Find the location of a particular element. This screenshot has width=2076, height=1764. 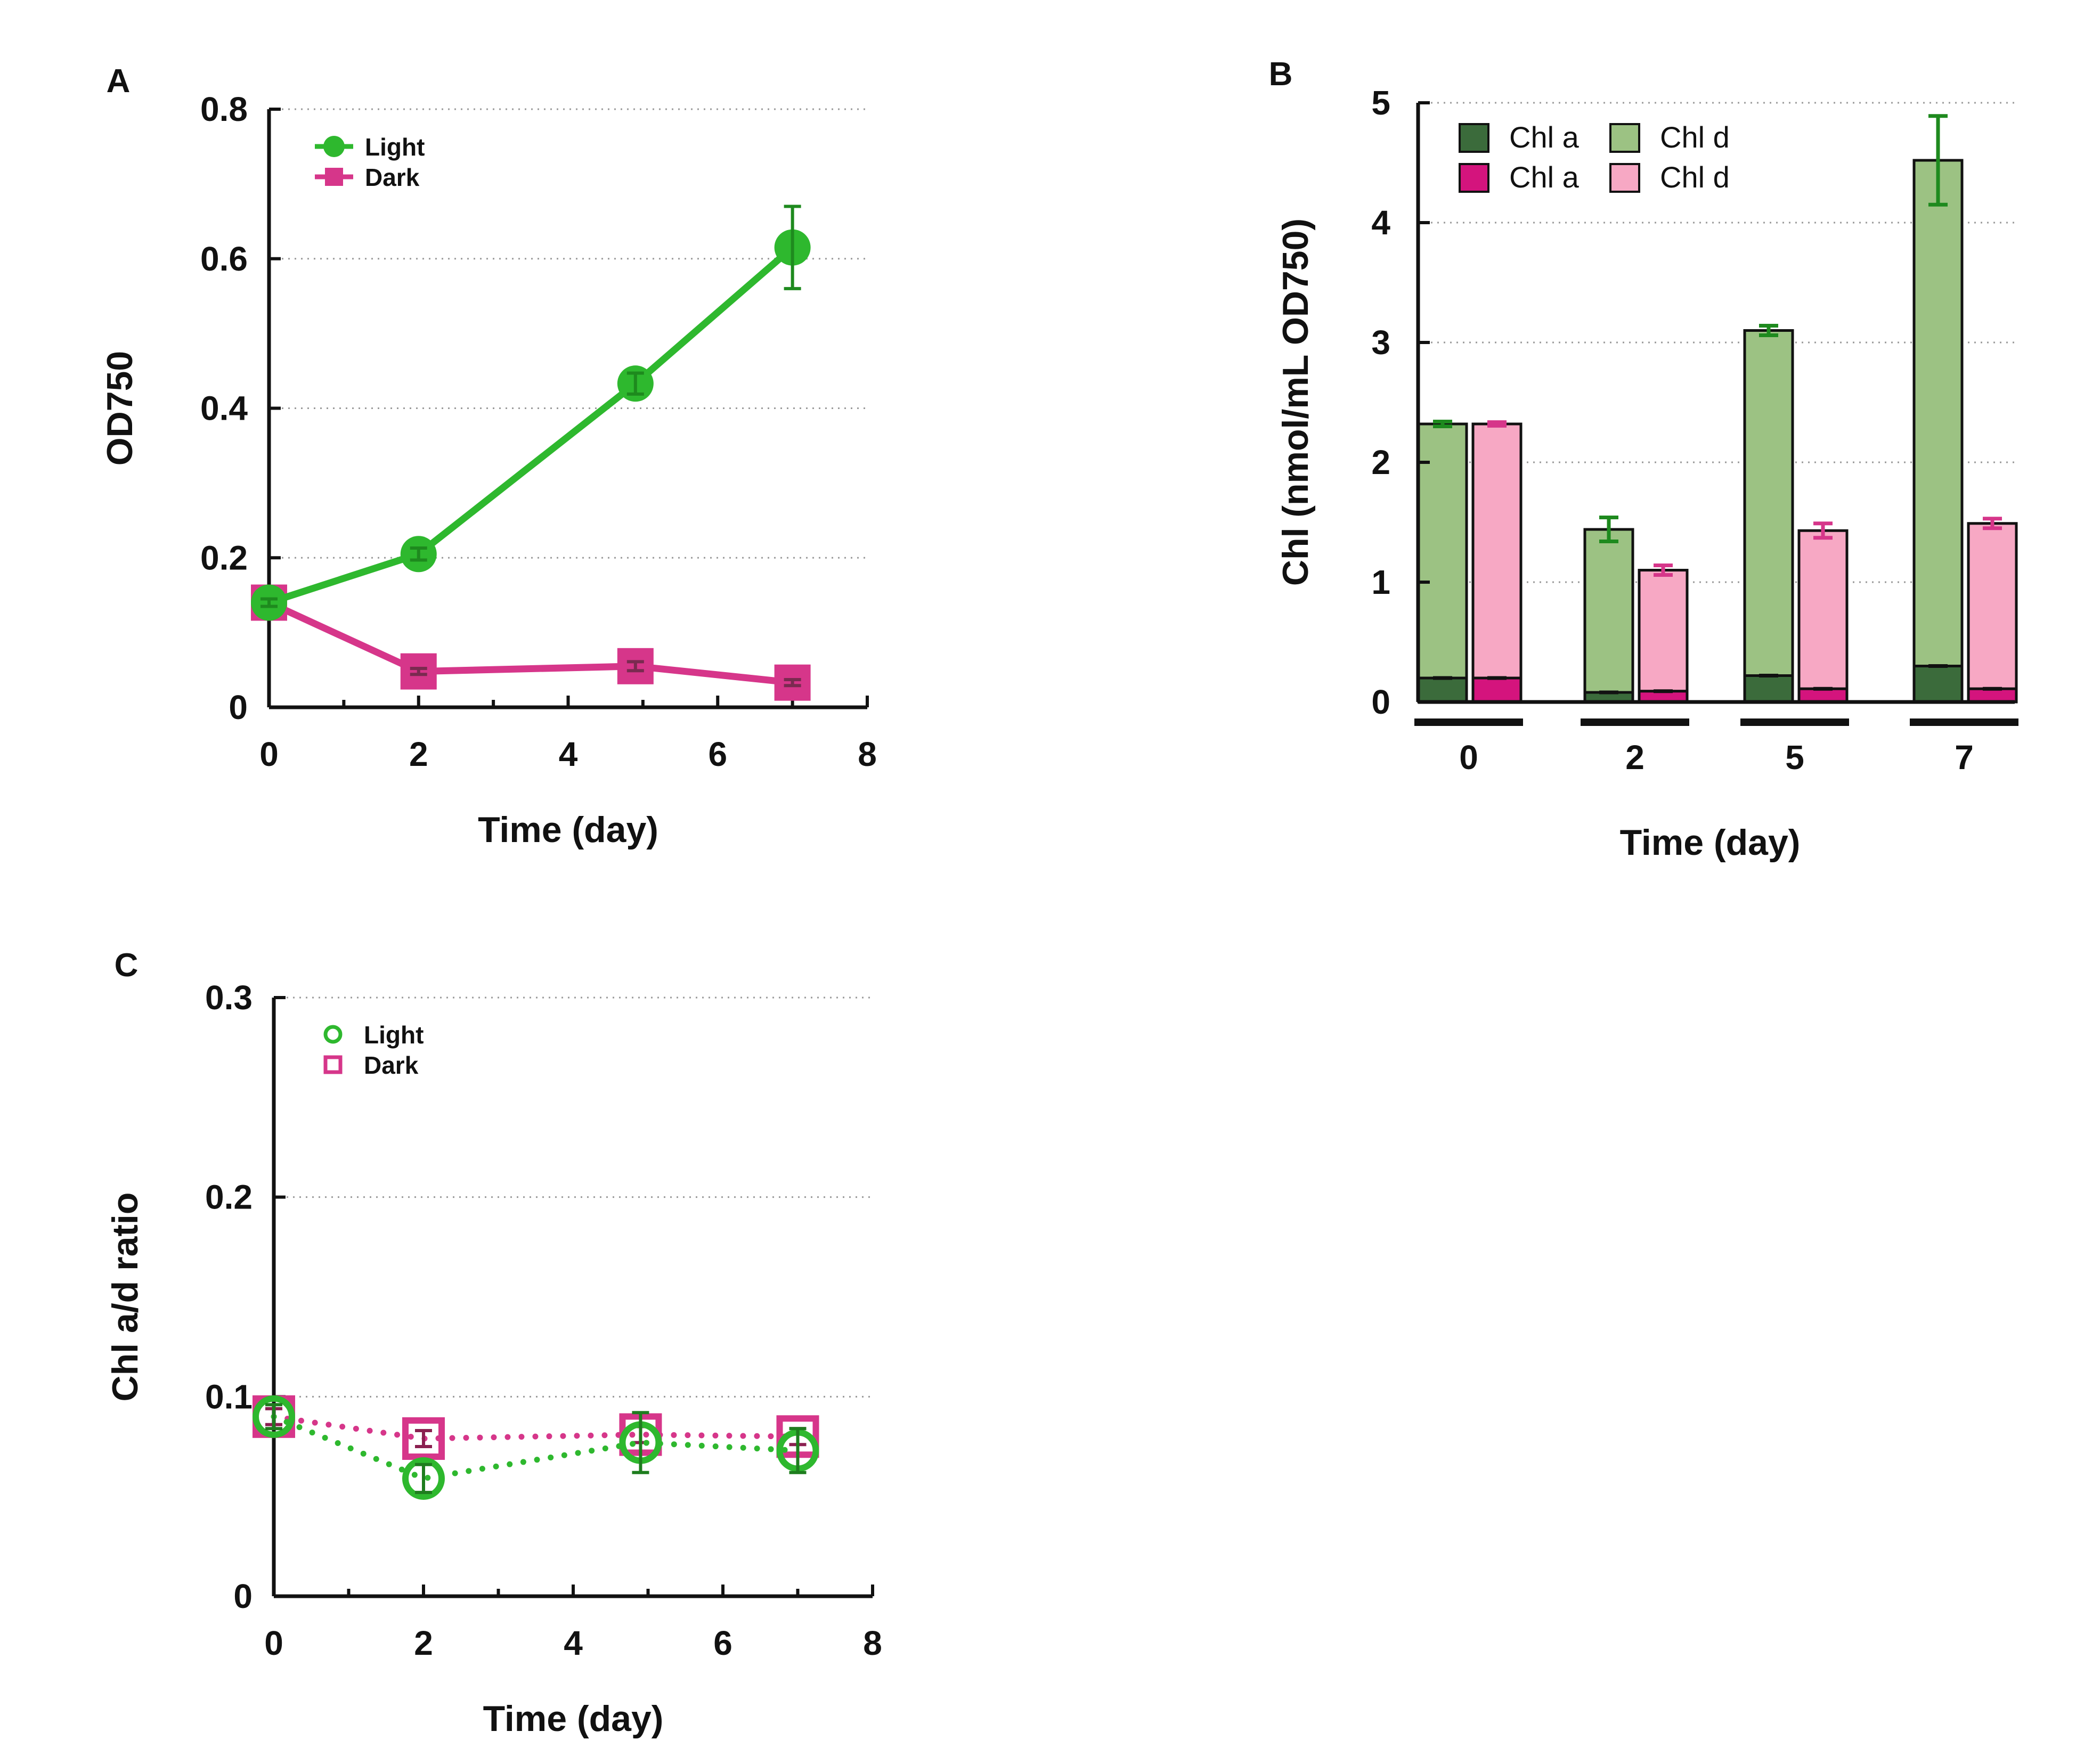

y-tick-label: 0.1 is located at coordinates (229, 1396).